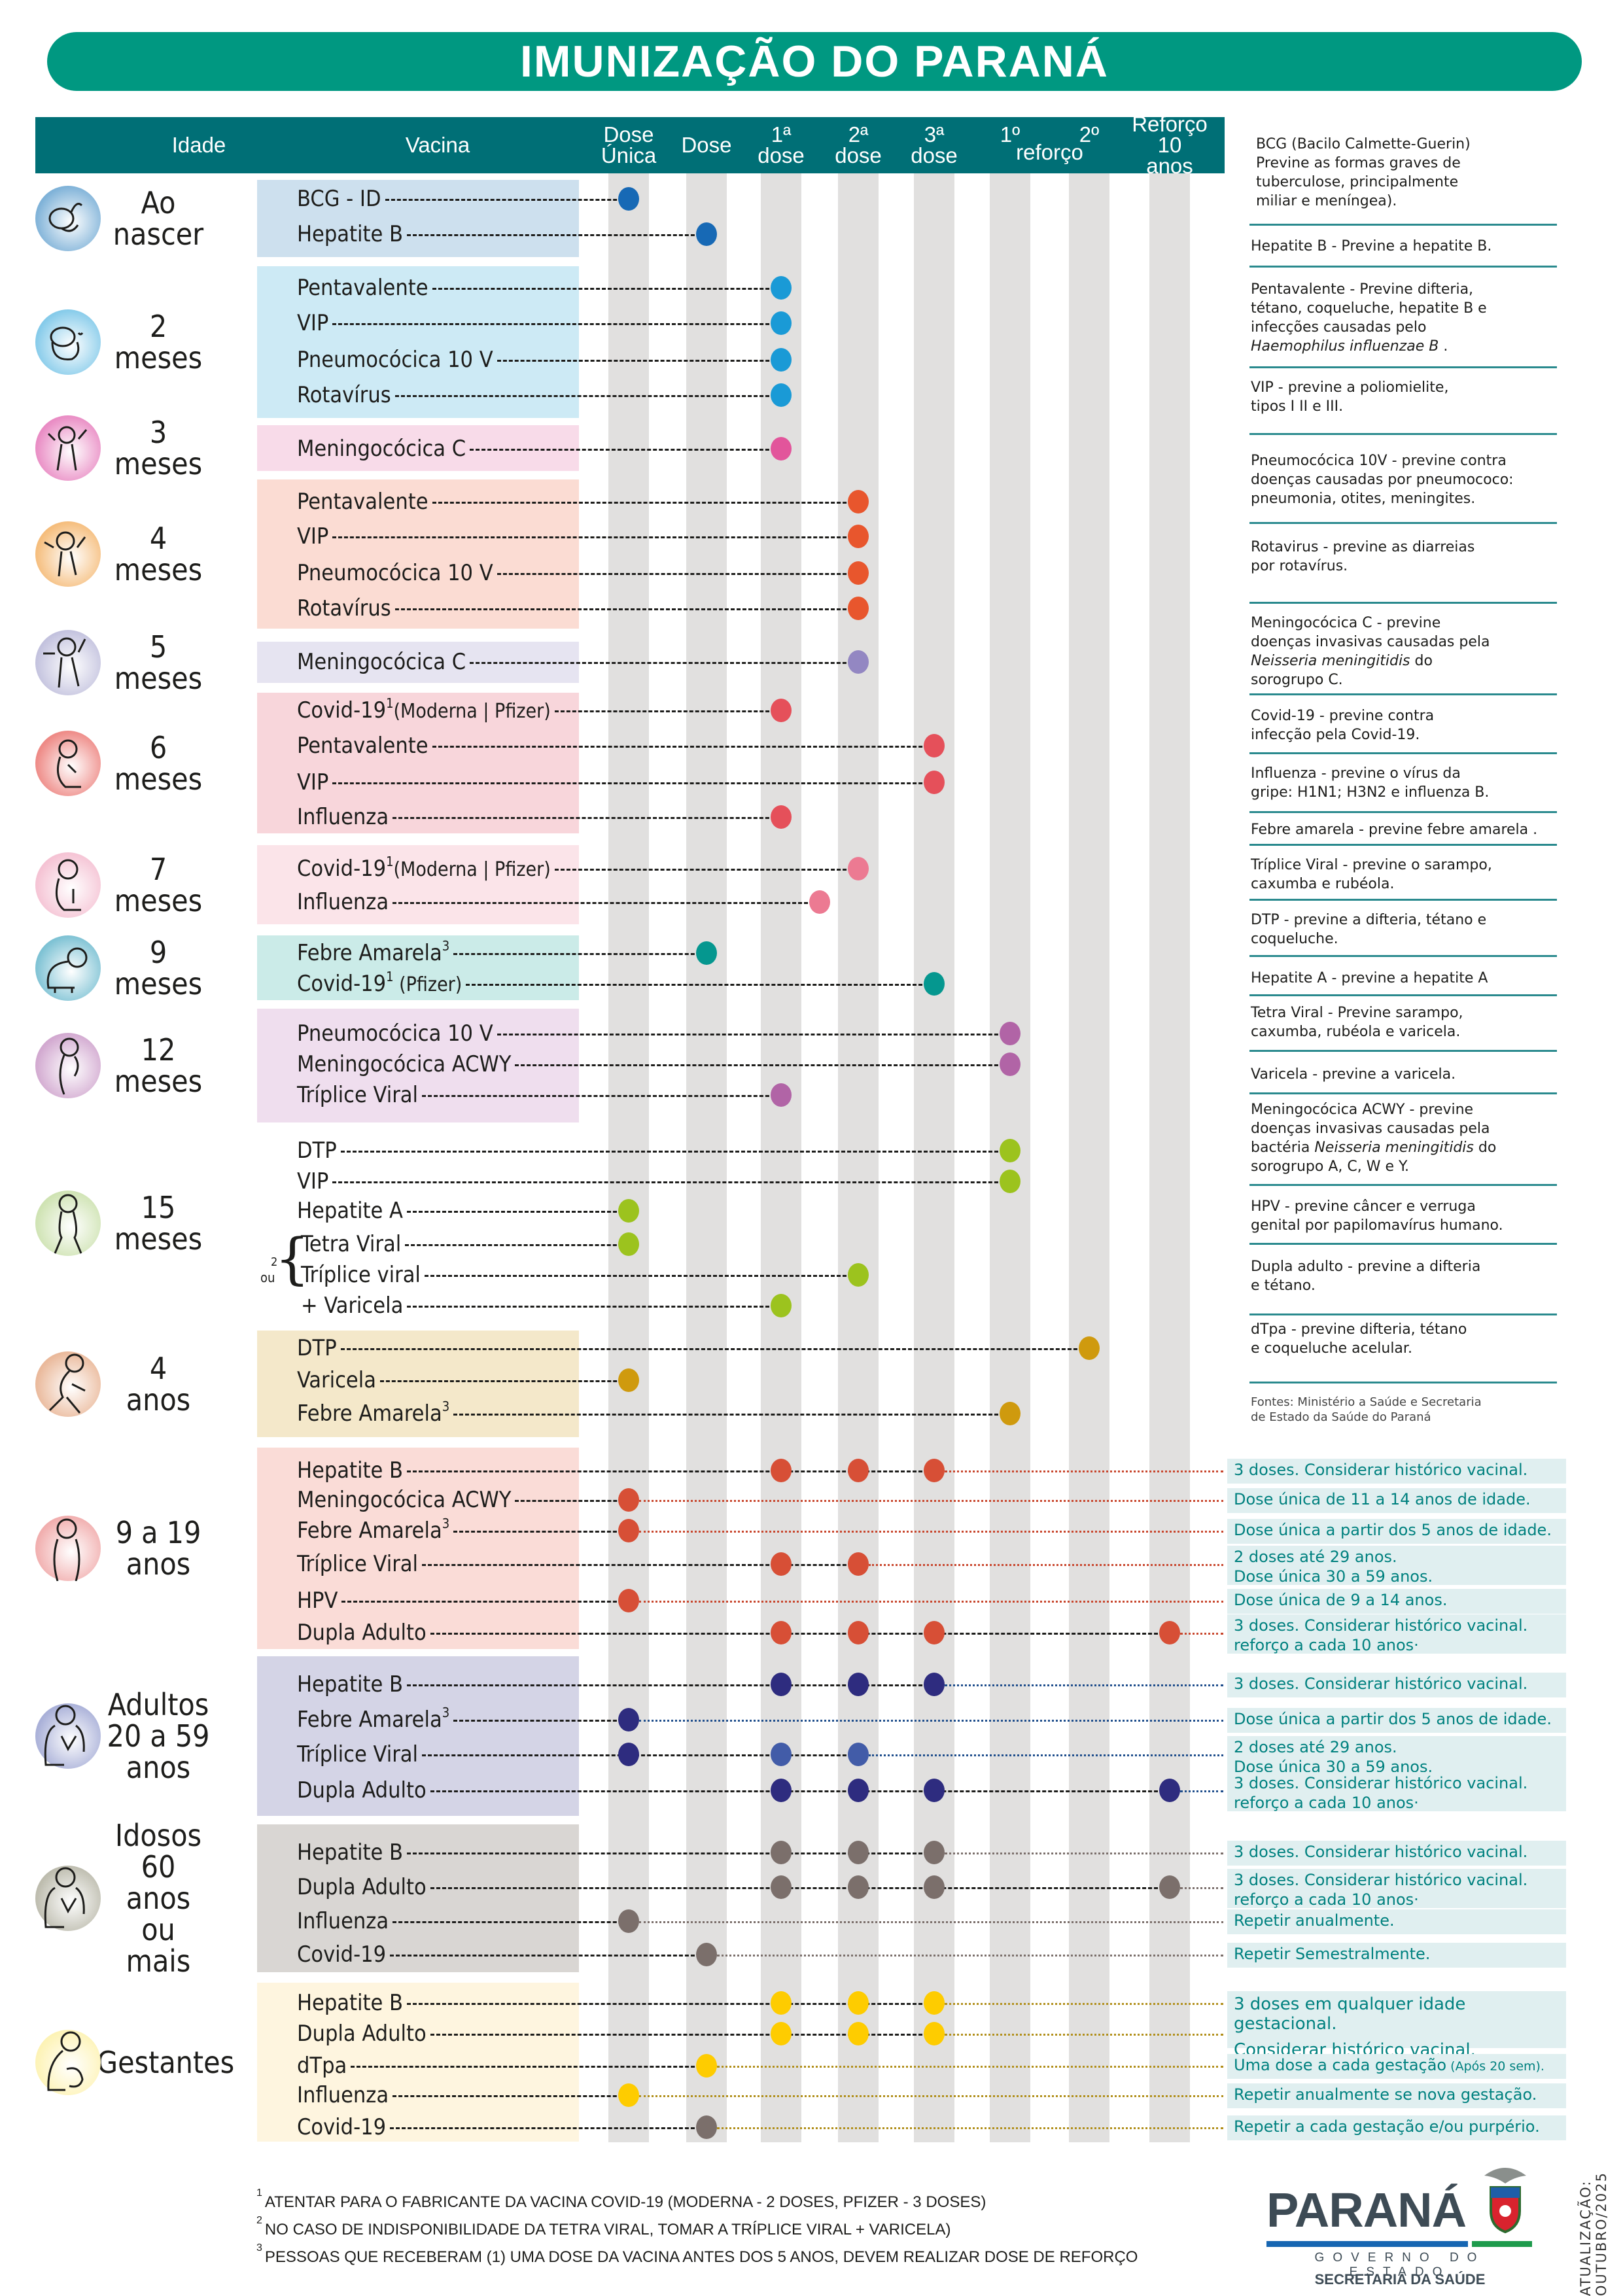 This screenshot has height=2296, width=1623. What do you see at coordinates (395, 360) in the screenshot?
I see `vaccine-name: Pneumocócica 10 V` at bounding box center [395, 360].